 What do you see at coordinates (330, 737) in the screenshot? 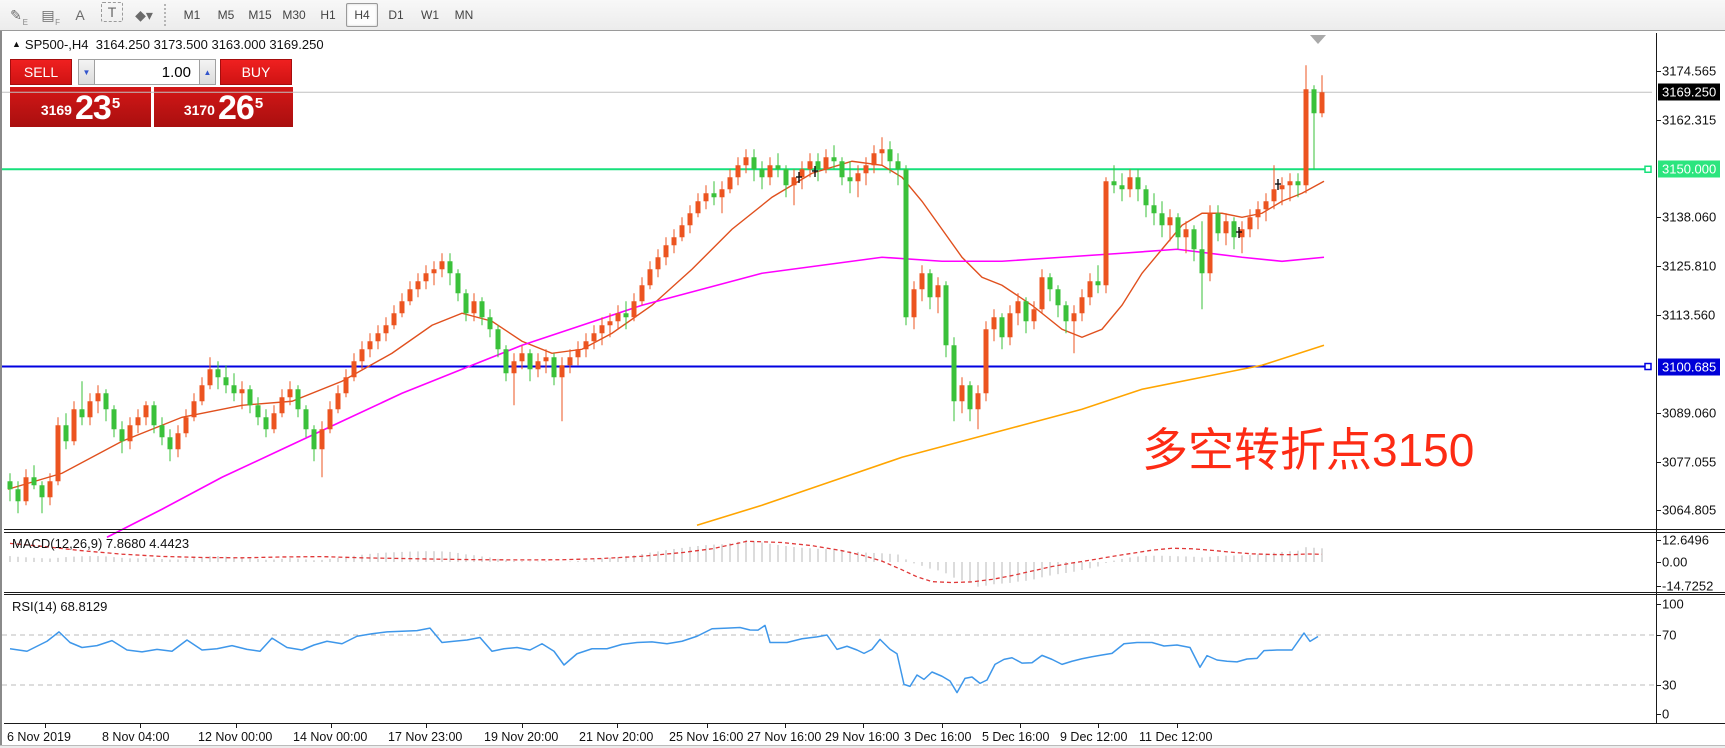
I see `time-axis-label: 14 Nov 00:00` at bounding box center [330, 737].